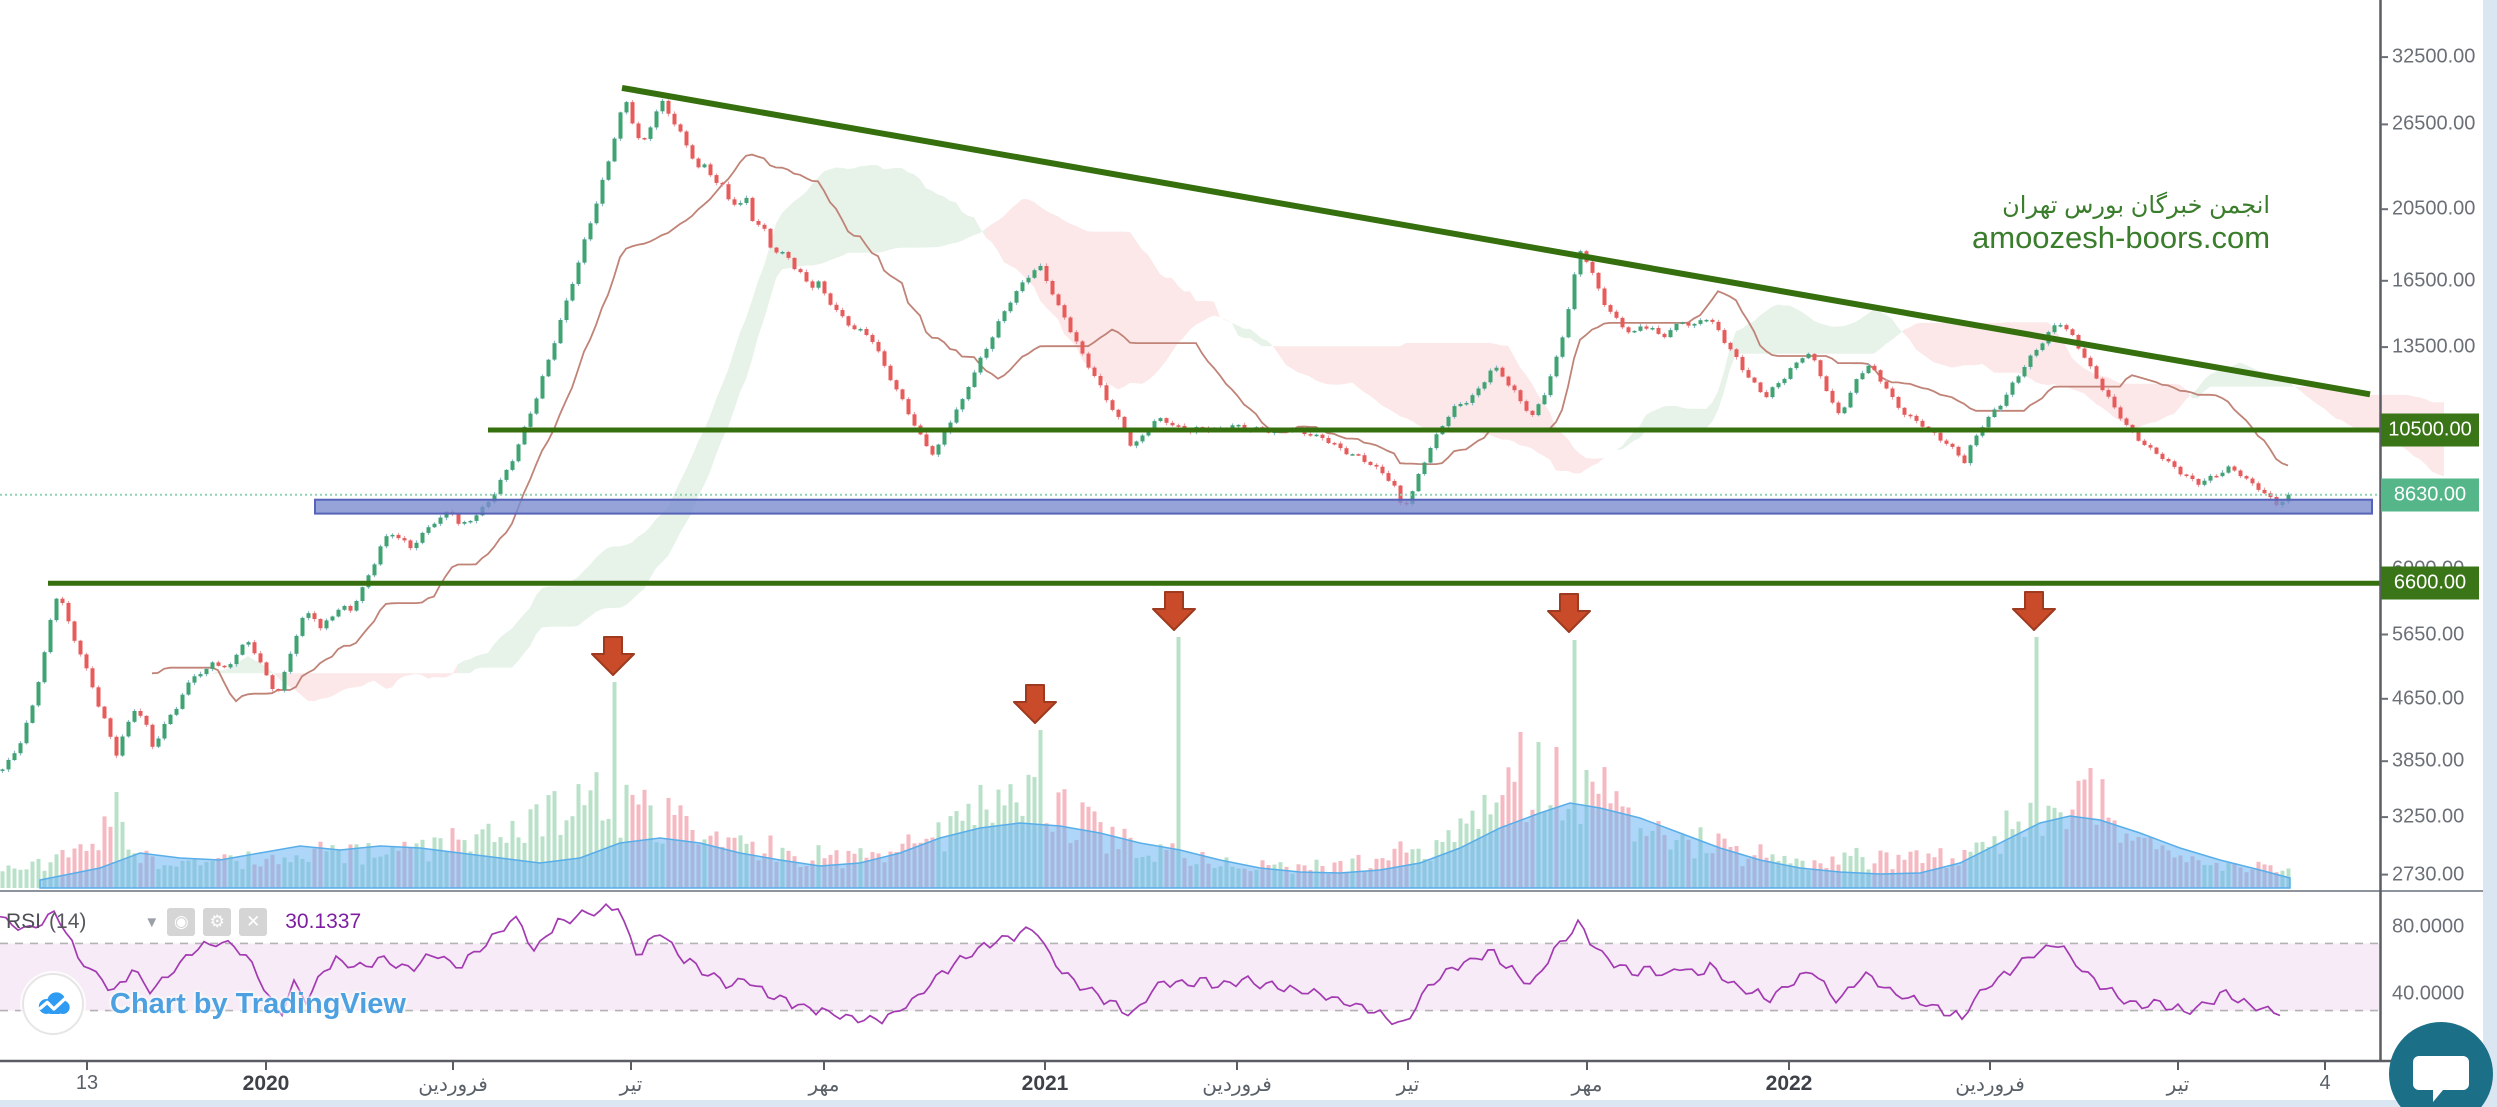 The height and width of the screenshot is (1107, 2497). What do you see at coordinates (1789, 1083) in the screenshot?
I see `time-axis-label: 2022` at bounding box center [1789, 1083].